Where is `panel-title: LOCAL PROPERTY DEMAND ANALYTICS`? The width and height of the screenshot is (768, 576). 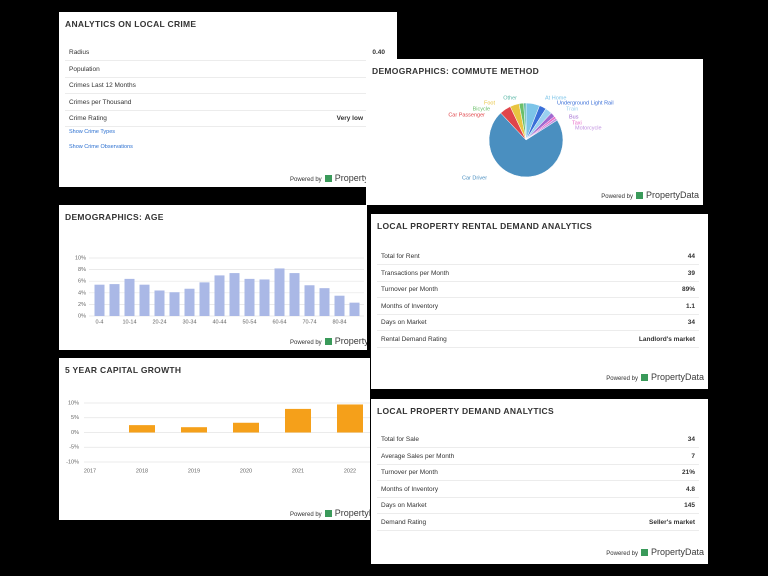 panel-title: LOCAL PROPERTY DEMAND ANALYTICS is located at coordinates (465, 411).